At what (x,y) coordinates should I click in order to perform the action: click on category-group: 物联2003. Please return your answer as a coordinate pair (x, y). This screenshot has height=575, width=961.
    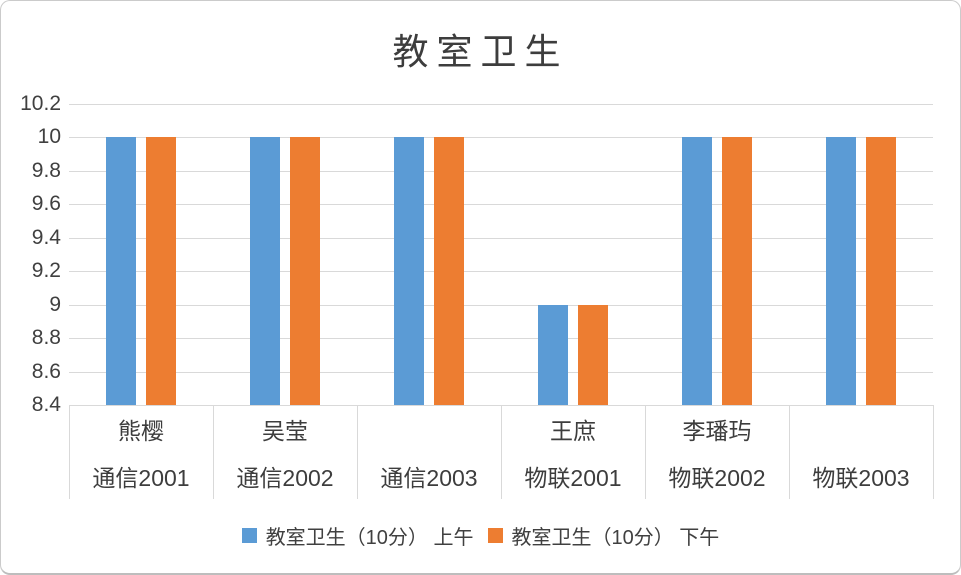
    Looking at the image, I should click on (861, 477).